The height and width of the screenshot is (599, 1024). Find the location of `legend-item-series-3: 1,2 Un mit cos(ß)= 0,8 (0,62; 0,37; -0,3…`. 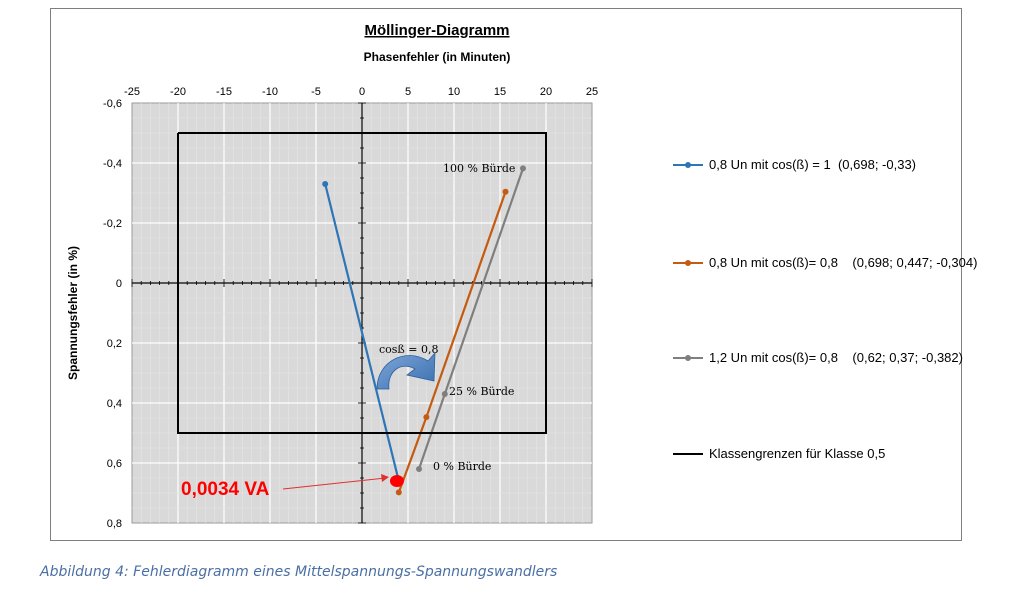

legend-item-series-3: 1,2 Un mit cos(ß)= 0,8 (0,62; 0,37; -0,3… is located at coordinates (818, 357).